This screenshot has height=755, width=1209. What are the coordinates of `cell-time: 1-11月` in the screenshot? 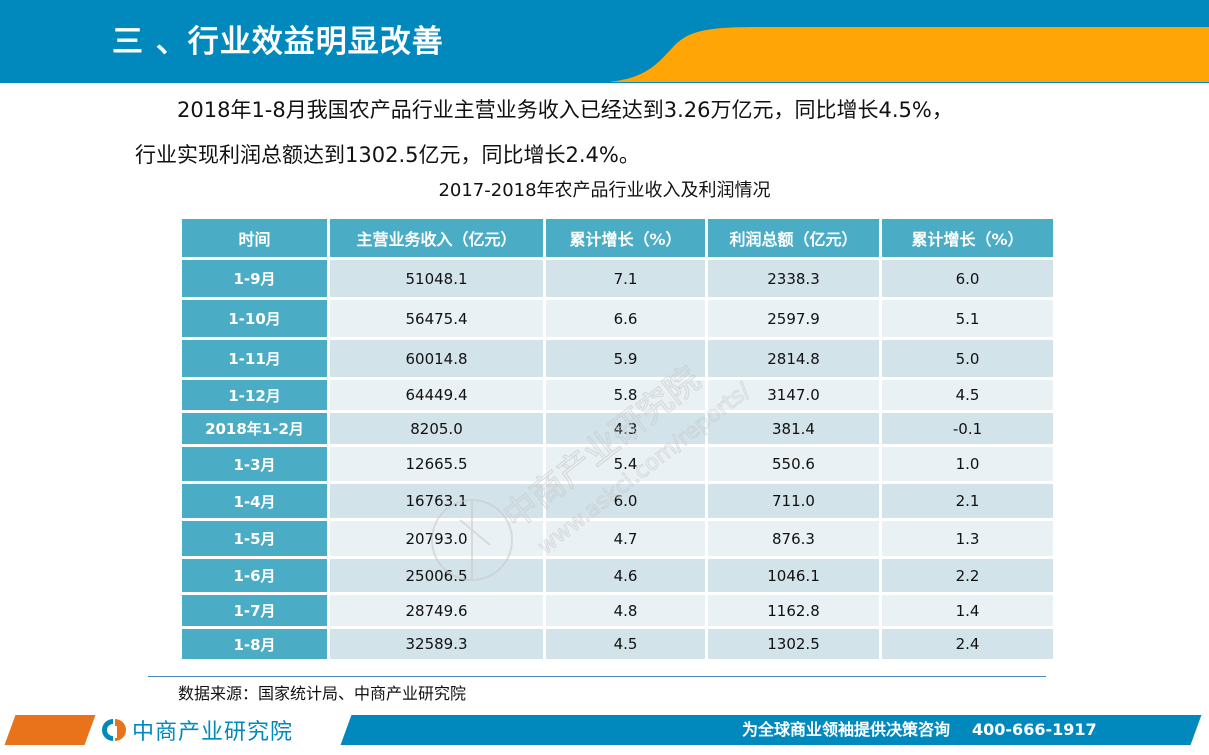 It's located at (254, 358).